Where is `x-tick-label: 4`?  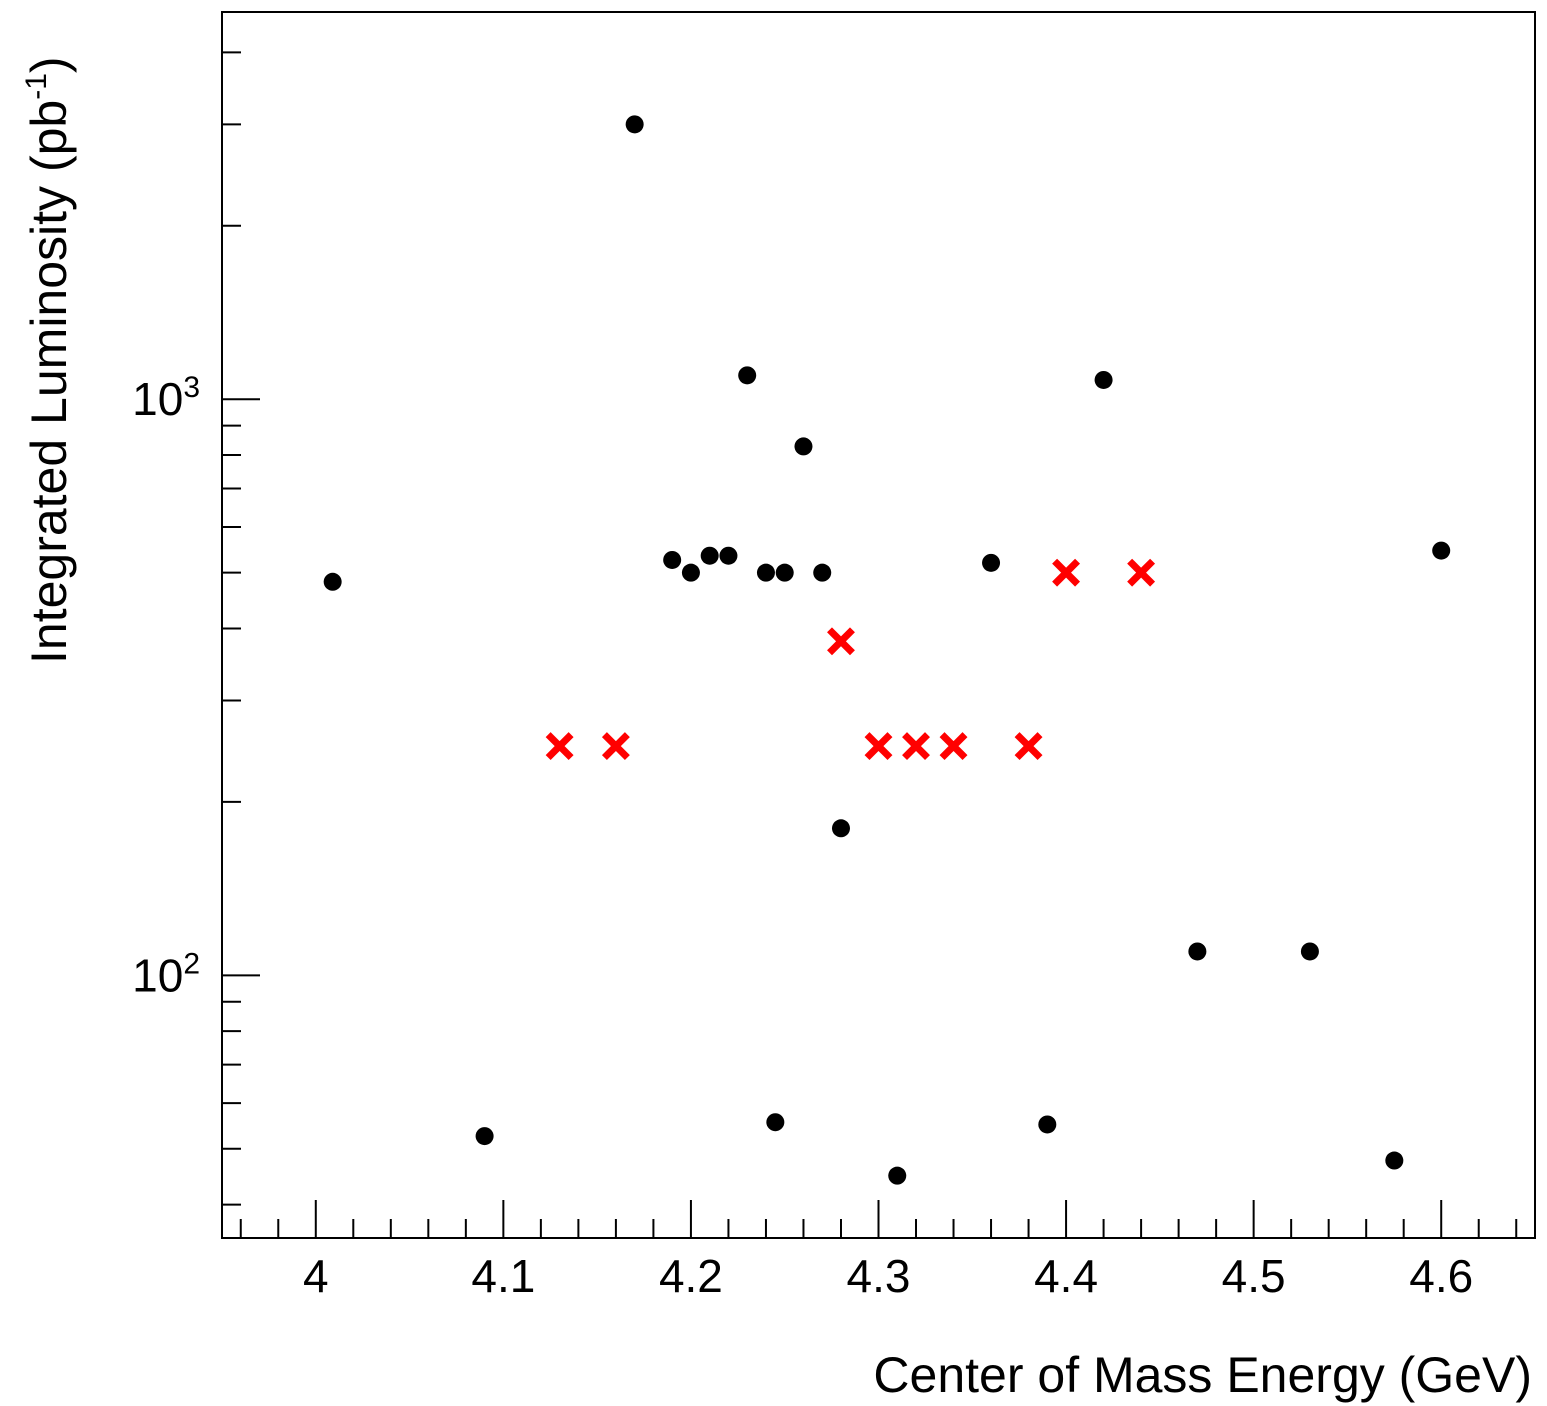
x-tick-label: 4 is located at coordinates (316, 1276).